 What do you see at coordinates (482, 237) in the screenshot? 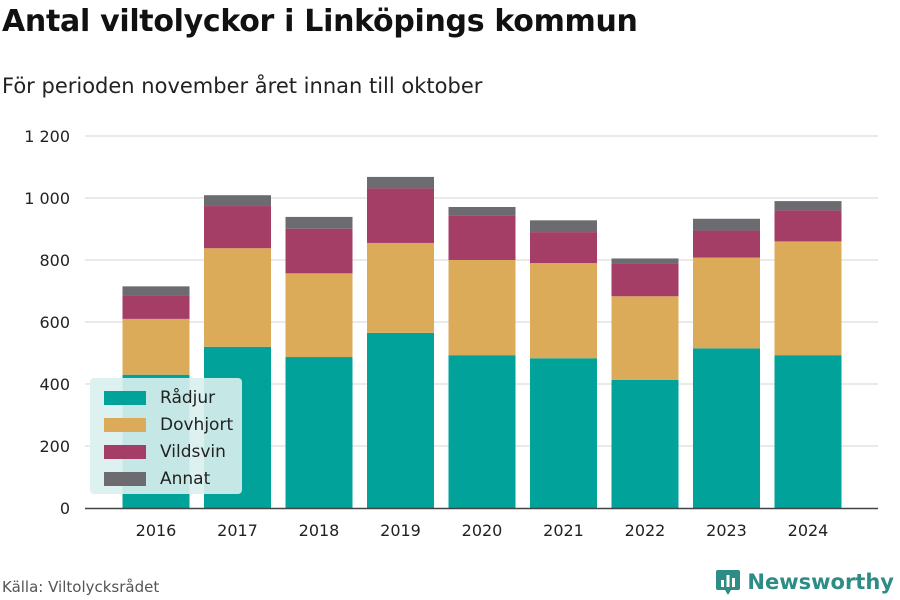
I see `bar-segment-vildsvin-2020` at bounding box center [482, 237].